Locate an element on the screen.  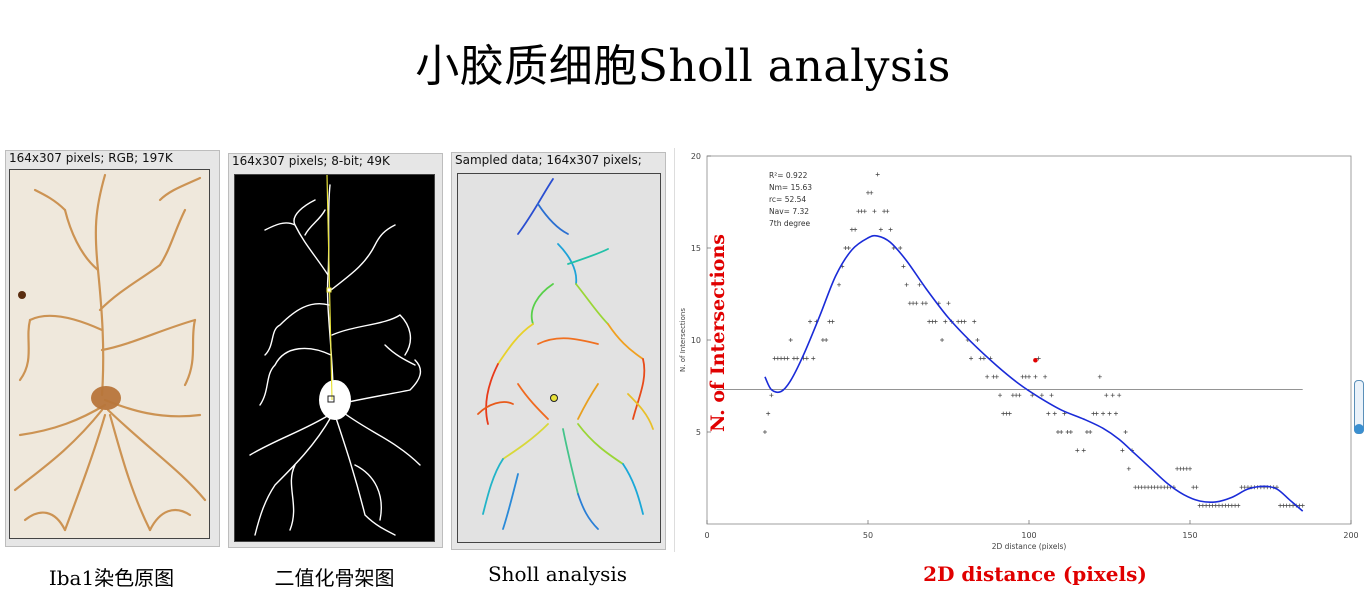
y-tick-label: 15 is located at coordinates (696, 248).